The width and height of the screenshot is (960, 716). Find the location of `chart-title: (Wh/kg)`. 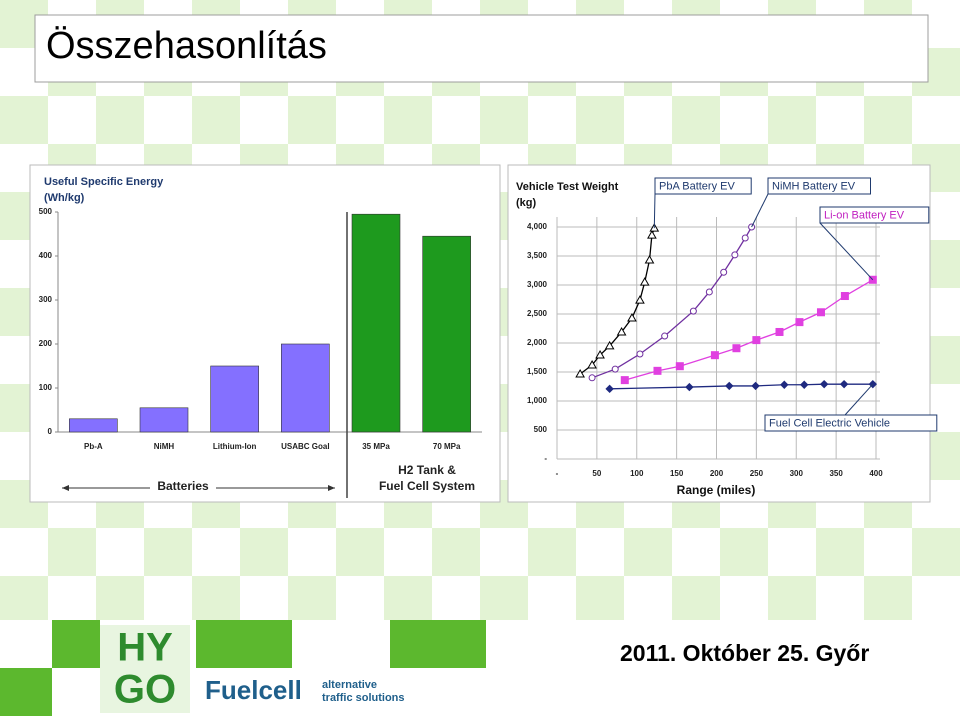

chart-title: (Wh/kg) is located at coordinates (64, 198).